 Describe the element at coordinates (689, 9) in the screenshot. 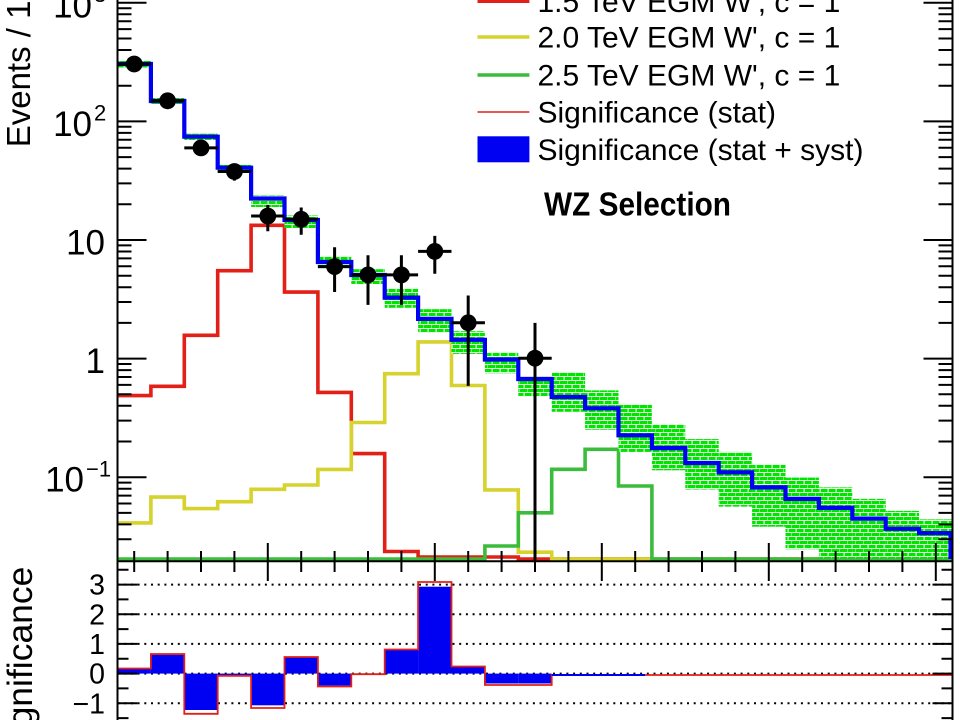

I see `svg-text: 1.5 TeV EGM W', c = 1` at that location.